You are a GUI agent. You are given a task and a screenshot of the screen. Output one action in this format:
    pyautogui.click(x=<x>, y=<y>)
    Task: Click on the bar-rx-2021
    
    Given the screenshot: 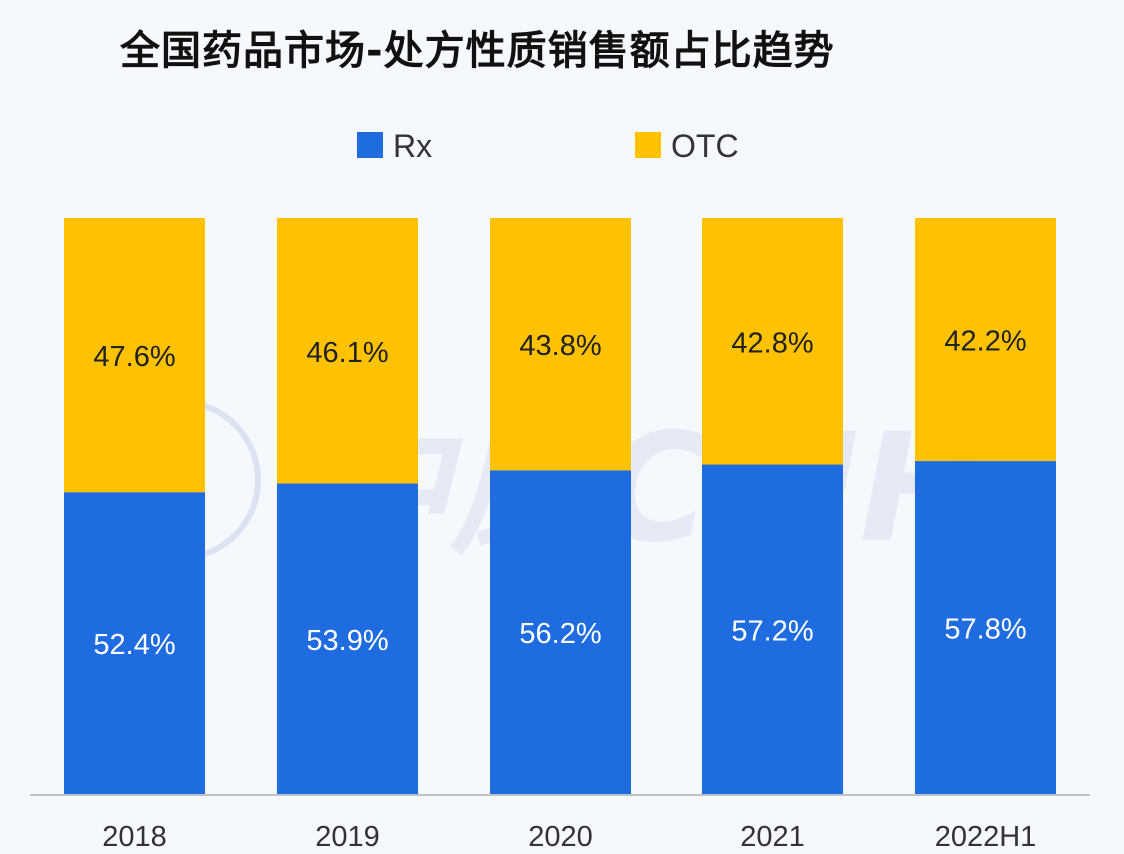 What is the action you would take?
    pyautogui.click(x=772, y=629)
    